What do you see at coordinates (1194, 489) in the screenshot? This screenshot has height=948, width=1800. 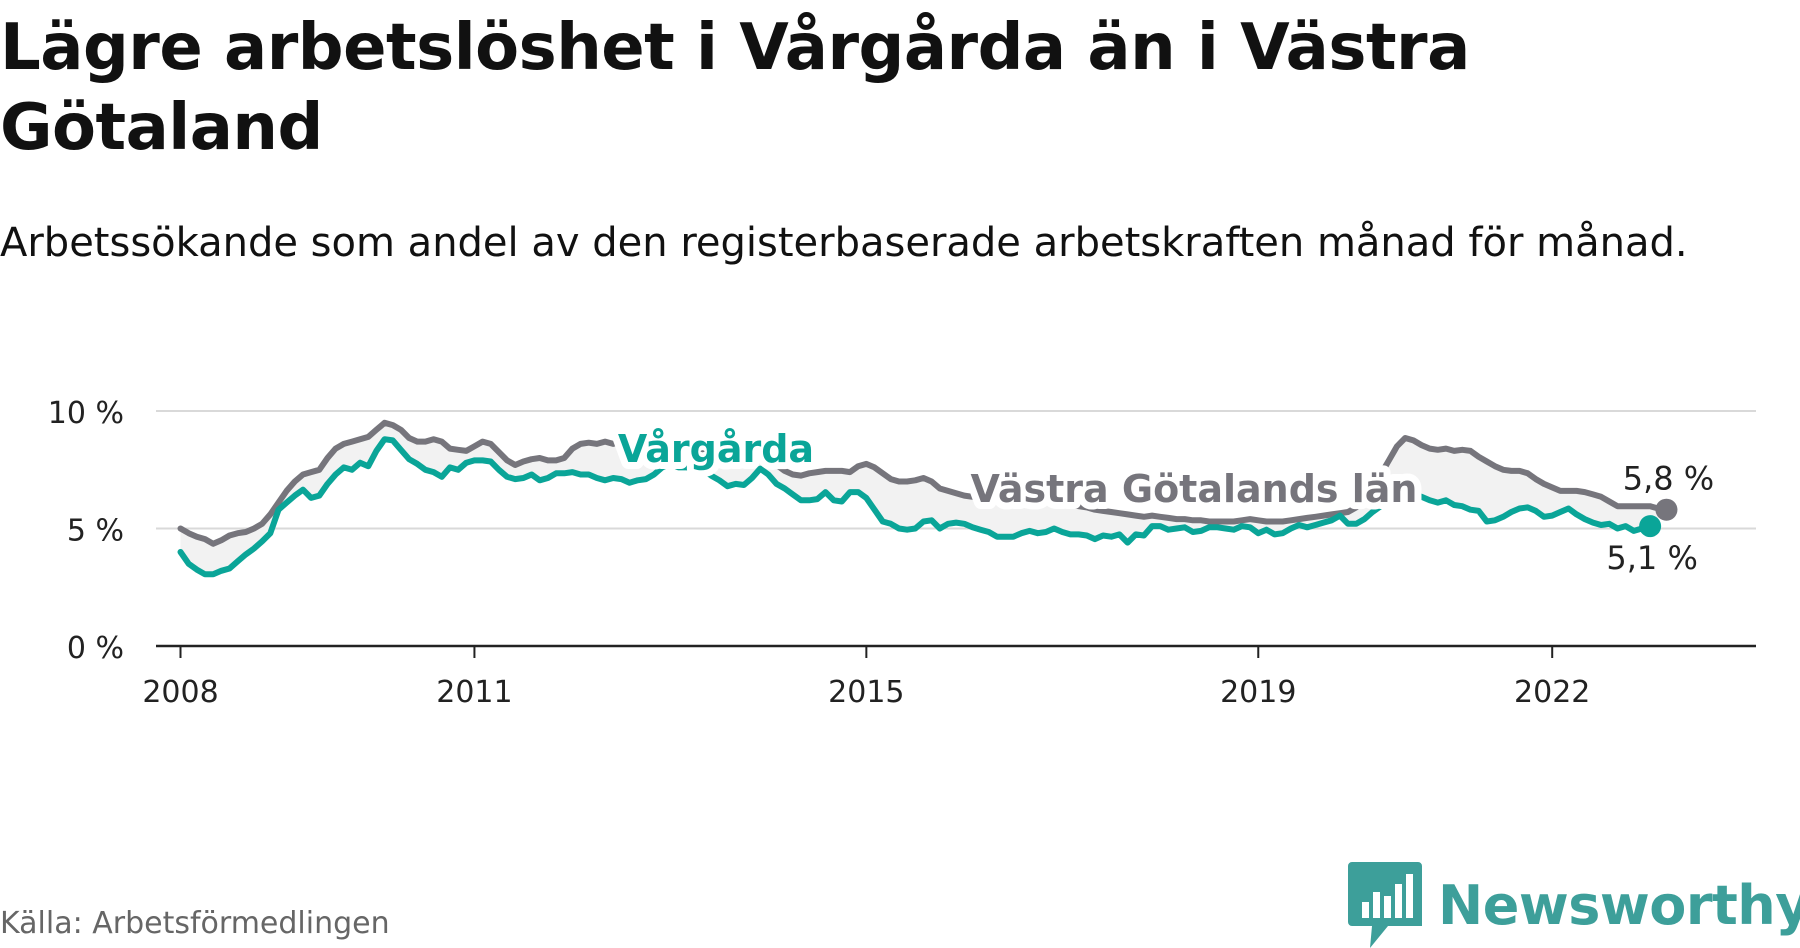 I see `series-label-vastra-gotalands-lan: Västra Götalands län` at bounding box center [1194, 489].